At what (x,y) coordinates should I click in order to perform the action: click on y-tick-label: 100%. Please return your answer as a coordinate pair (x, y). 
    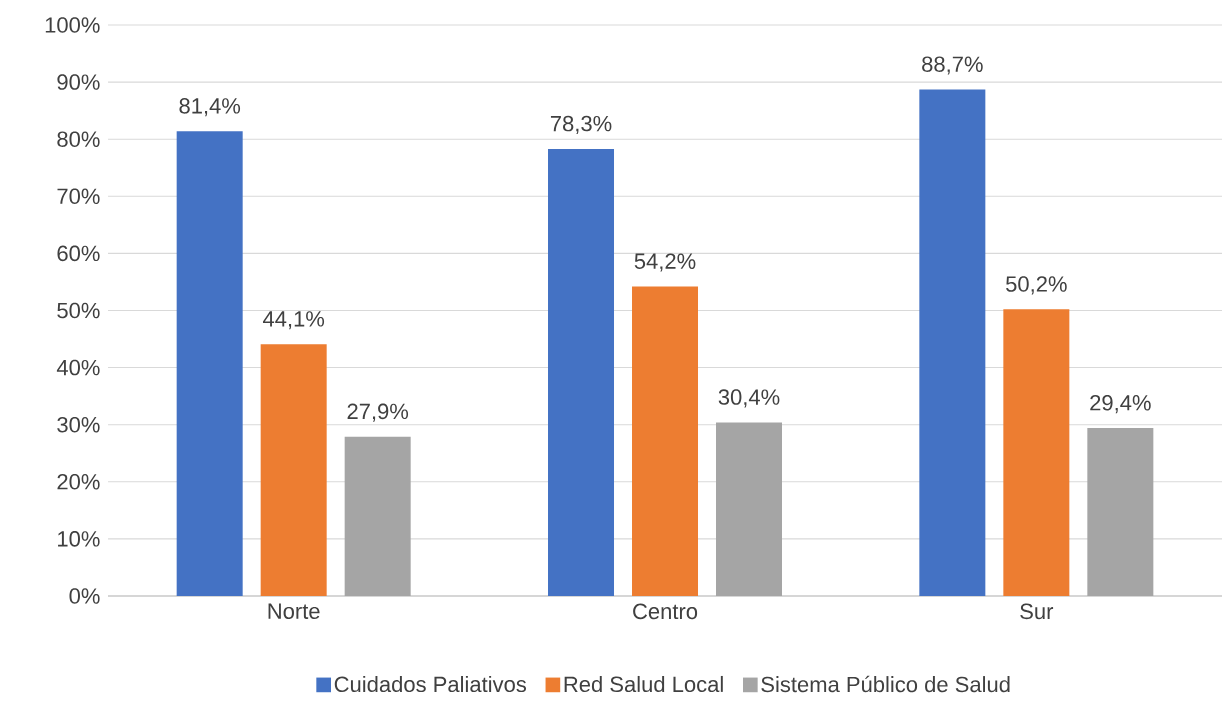
    Looking at the image, I should click on (72, 25).